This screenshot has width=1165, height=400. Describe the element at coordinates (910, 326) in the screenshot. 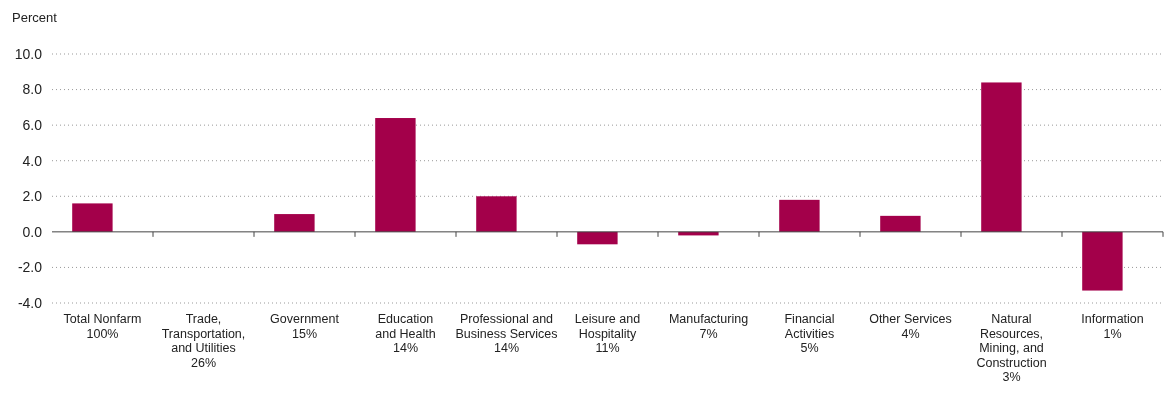

I see `x-tick-label: Other Services 4%` at that location.